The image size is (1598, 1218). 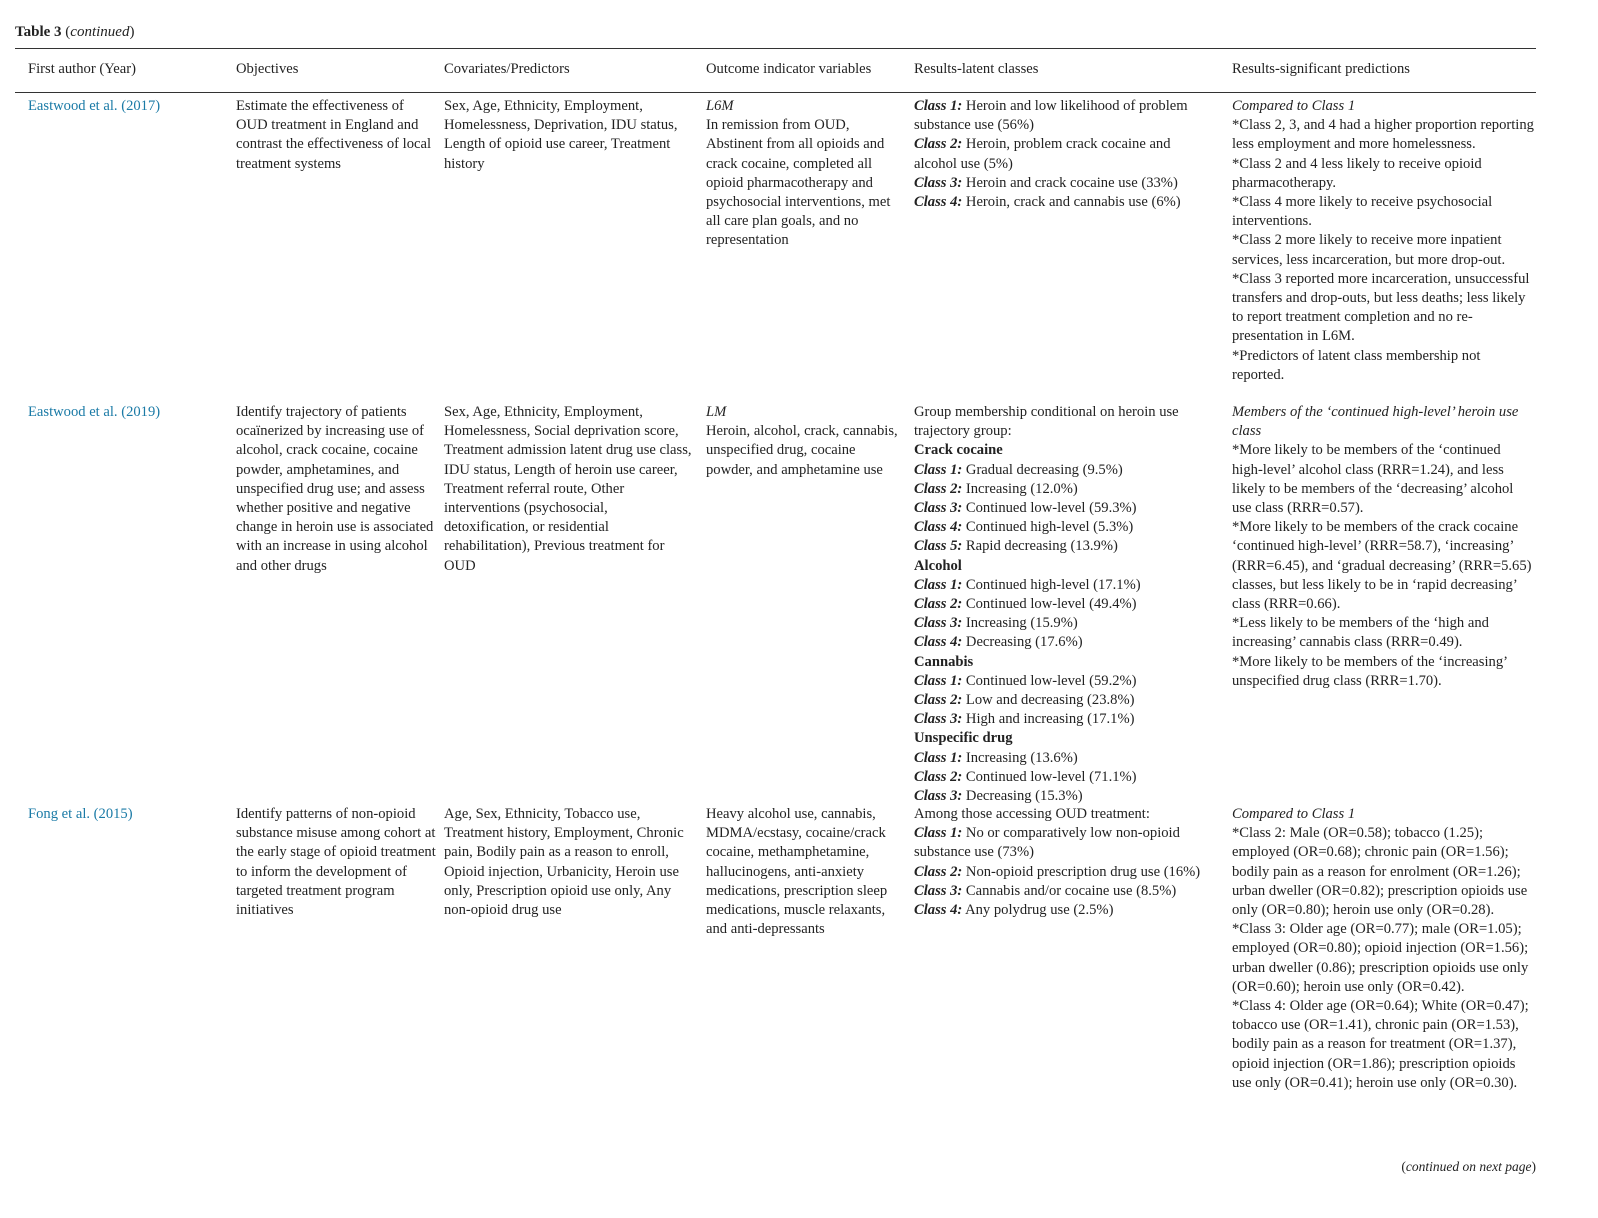 What do you see at coordinates (716, 412) in the screenshot?
I see `outcome-timeframe-label: LM` at bounding box center [716, 412].